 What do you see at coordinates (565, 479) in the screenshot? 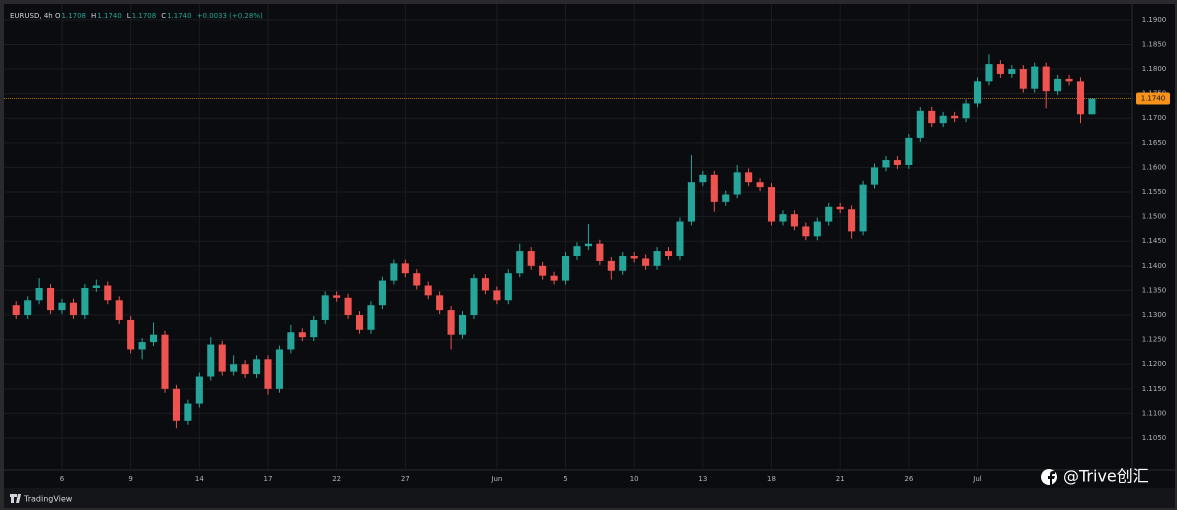
I see `x-tick-label: 5` at bounding box center [565, 479].